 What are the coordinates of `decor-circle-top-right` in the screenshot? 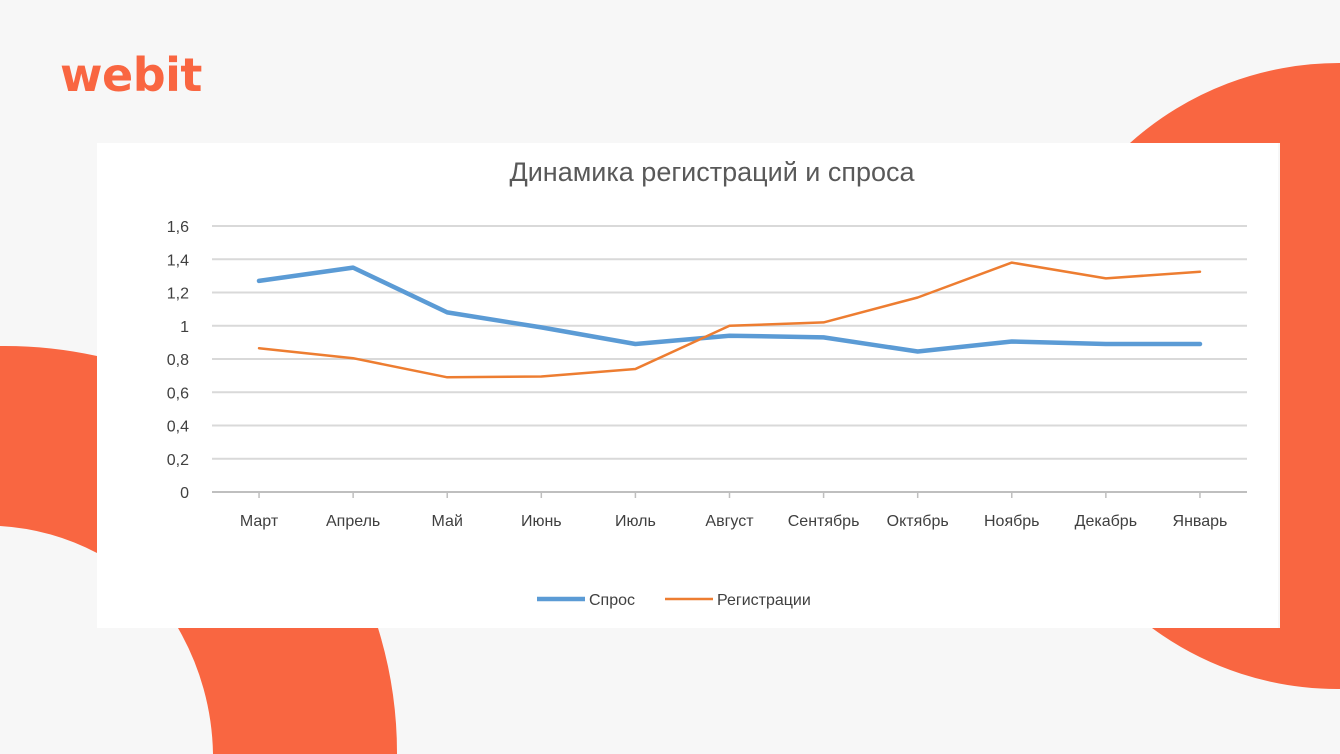 It's located at (1235, 376).